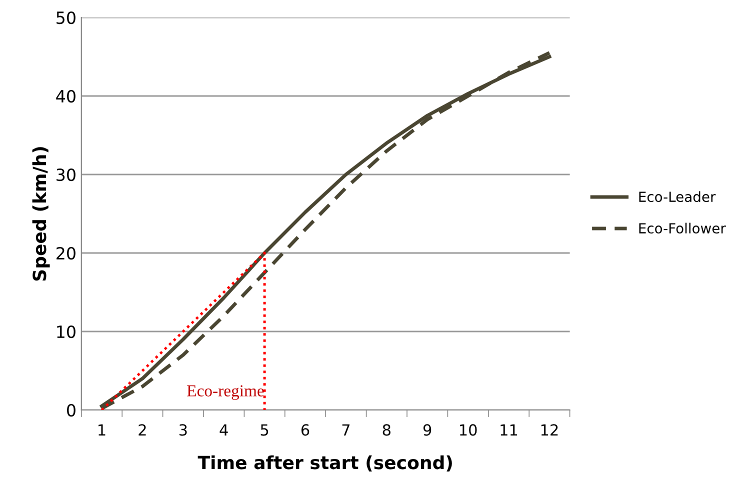  Describe the element at coordinates (66, 17) in the screenshot. I see `y-tick-label: 50` at that location.